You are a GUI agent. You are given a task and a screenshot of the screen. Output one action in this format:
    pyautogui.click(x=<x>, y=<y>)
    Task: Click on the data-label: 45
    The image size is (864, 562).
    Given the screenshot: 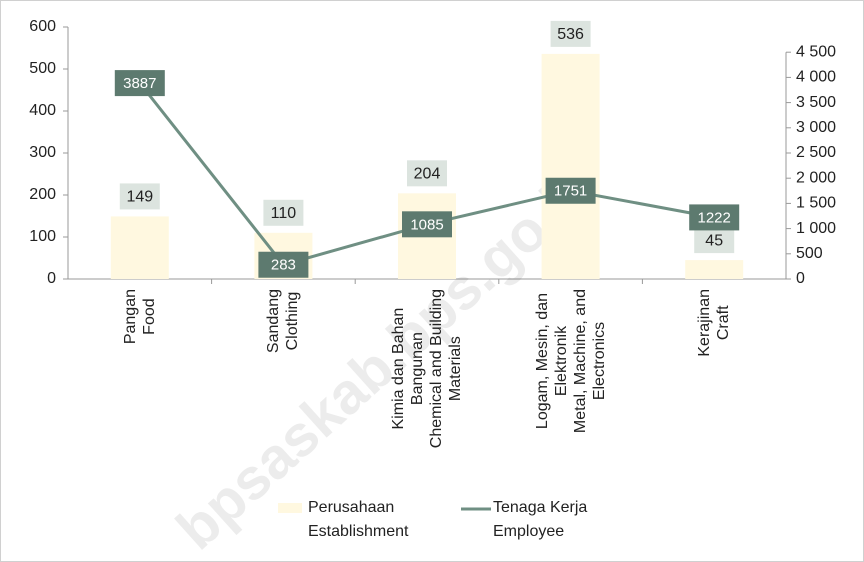 What is the action you would take?
    pyautogui.click(x=714, y=240)
    